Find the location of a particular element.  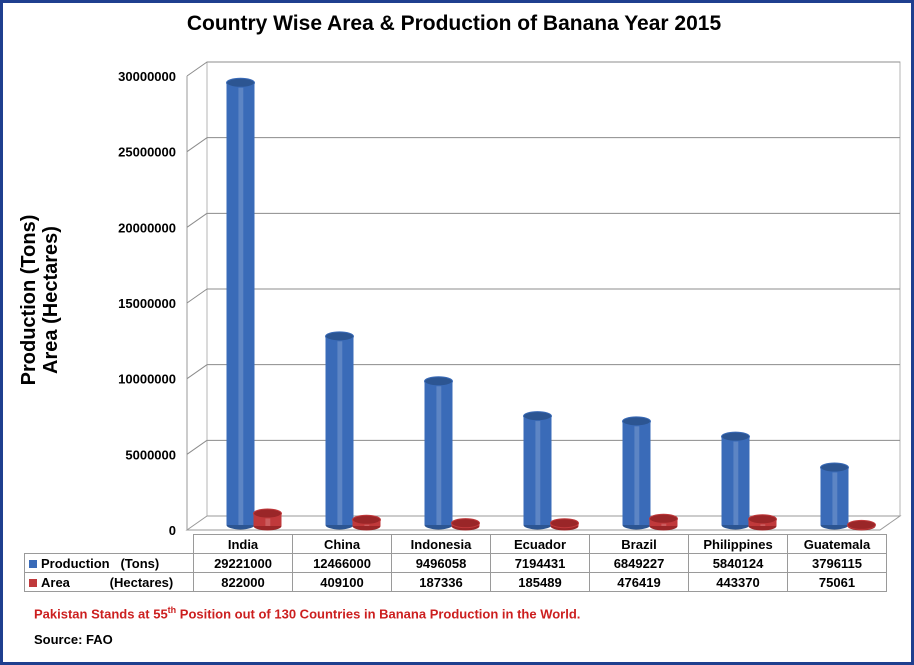

bar-production-ecuador is located at coordinates (537, 470).